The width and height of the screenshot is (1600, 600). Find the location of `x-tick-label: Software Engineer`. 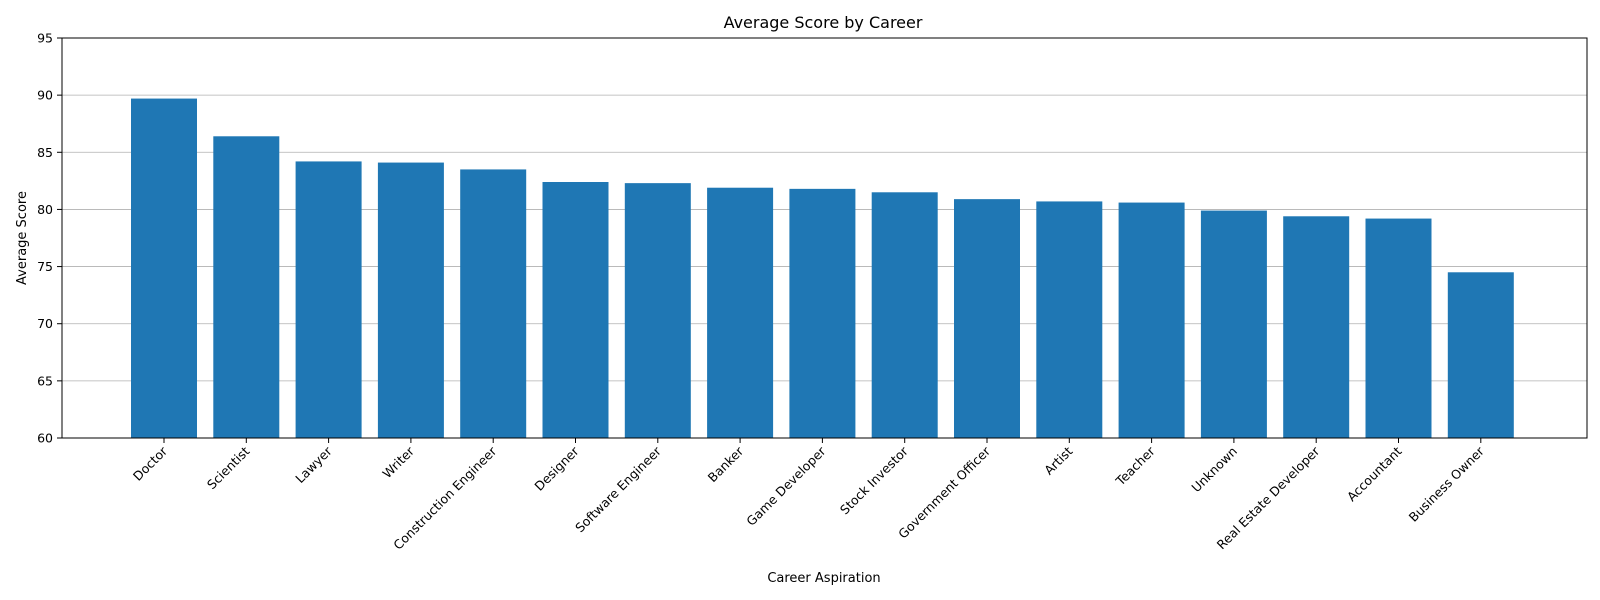

x-tick-label: Software Engineer is located at coordinates (618, 489).